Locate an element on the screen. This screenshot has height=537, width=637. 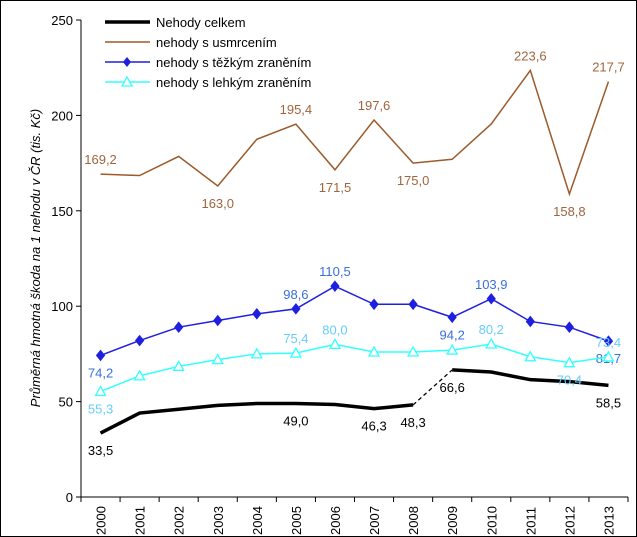
data-label: 94,2 is located at coordinates (452, 334).